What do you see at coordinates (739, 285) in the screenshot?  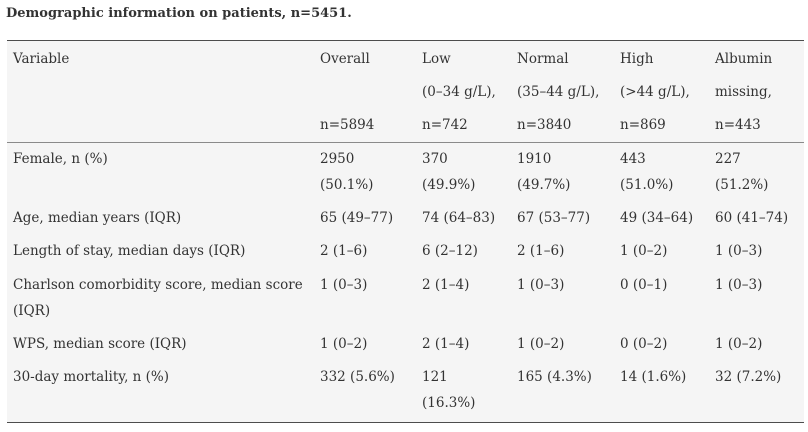 I see `cell-charlson-missing: 1 (0–3)` at bounding box center [739, 285].